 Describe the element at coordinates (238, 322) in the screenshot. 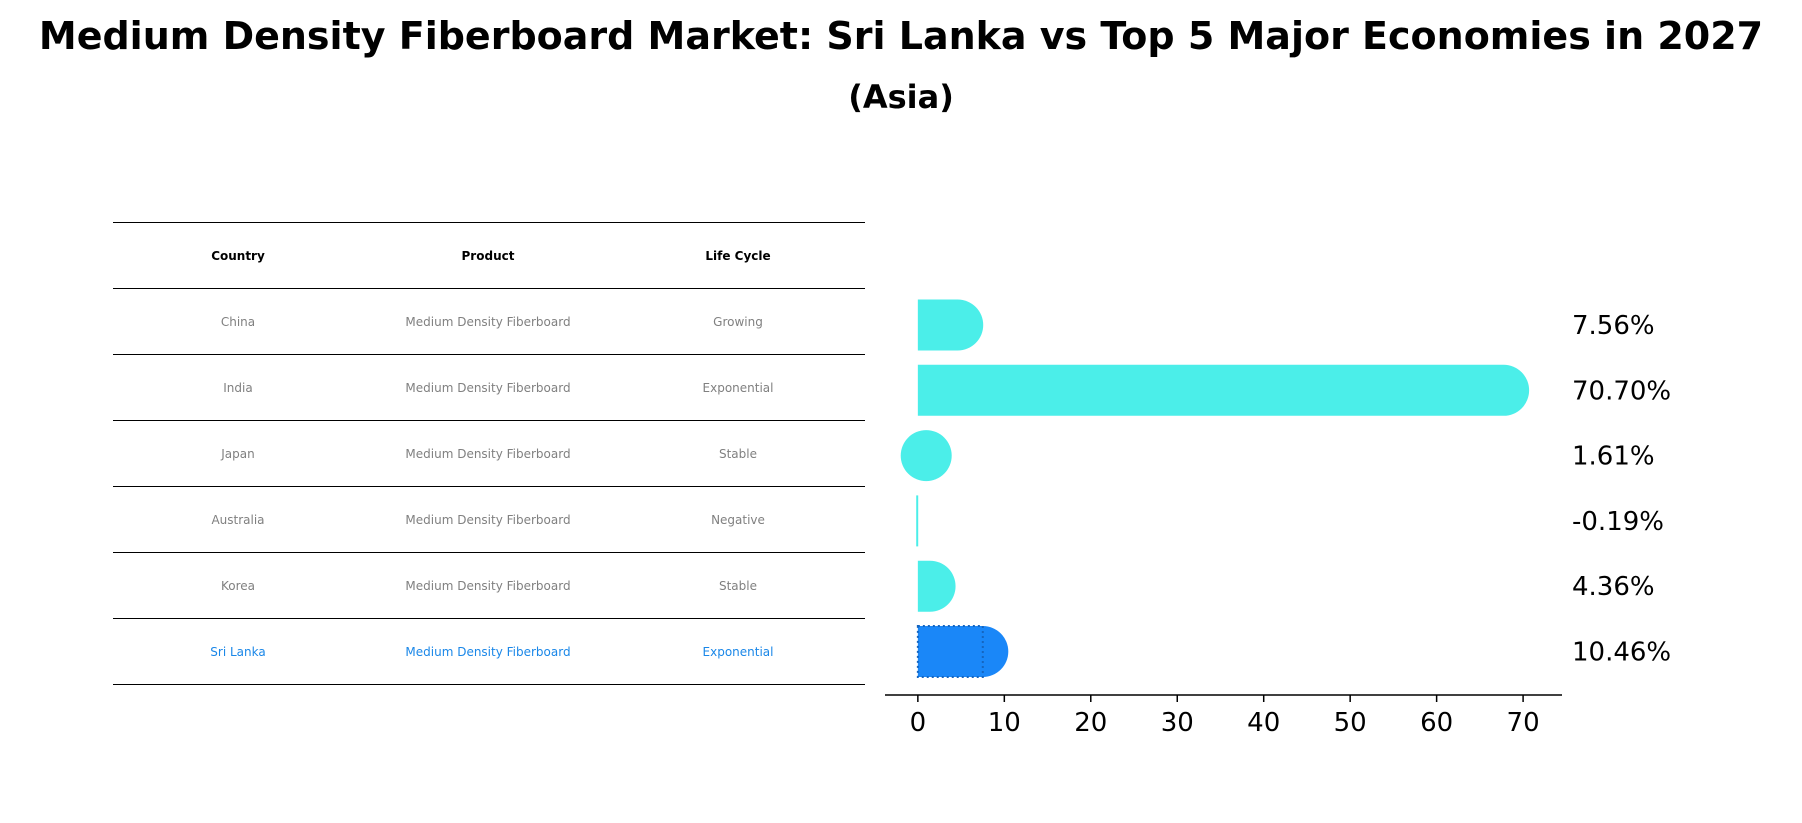

I see `cell-country: China` at that location.